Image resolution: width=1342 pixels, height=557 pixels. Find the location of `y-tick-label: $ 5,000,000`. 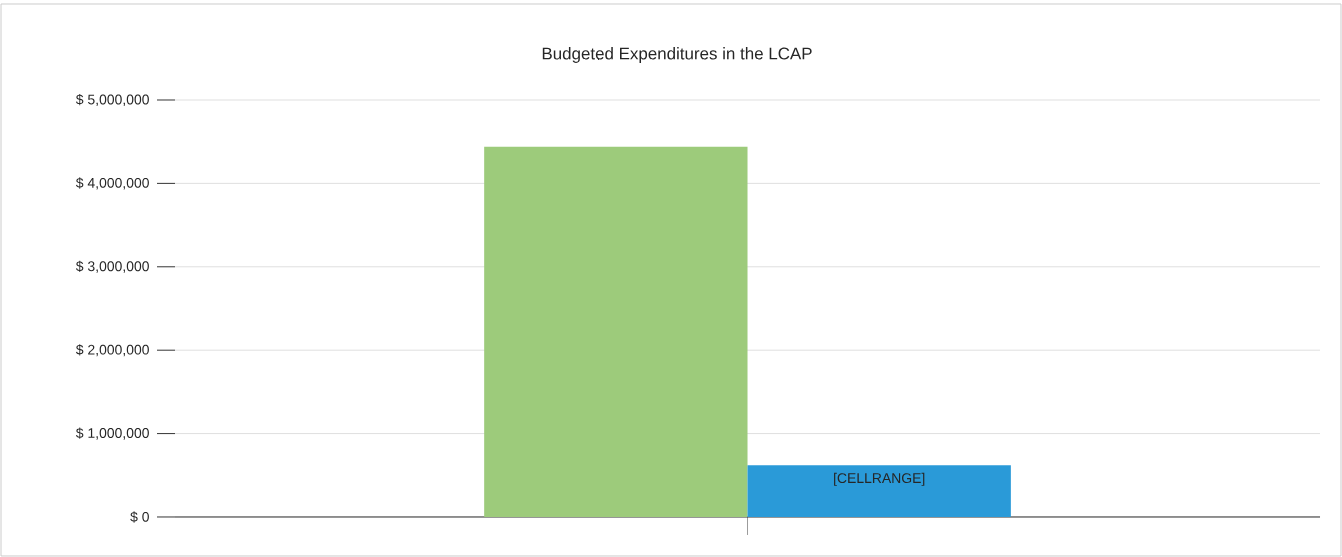

y-tick-label: $ 5,000,000 is located at coordinates (112, 100).